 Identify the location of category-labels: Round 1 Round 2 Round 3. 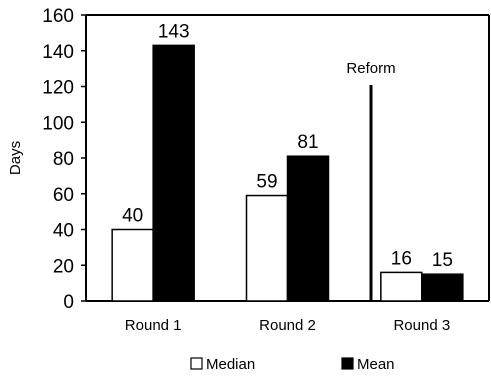
(287, 325).